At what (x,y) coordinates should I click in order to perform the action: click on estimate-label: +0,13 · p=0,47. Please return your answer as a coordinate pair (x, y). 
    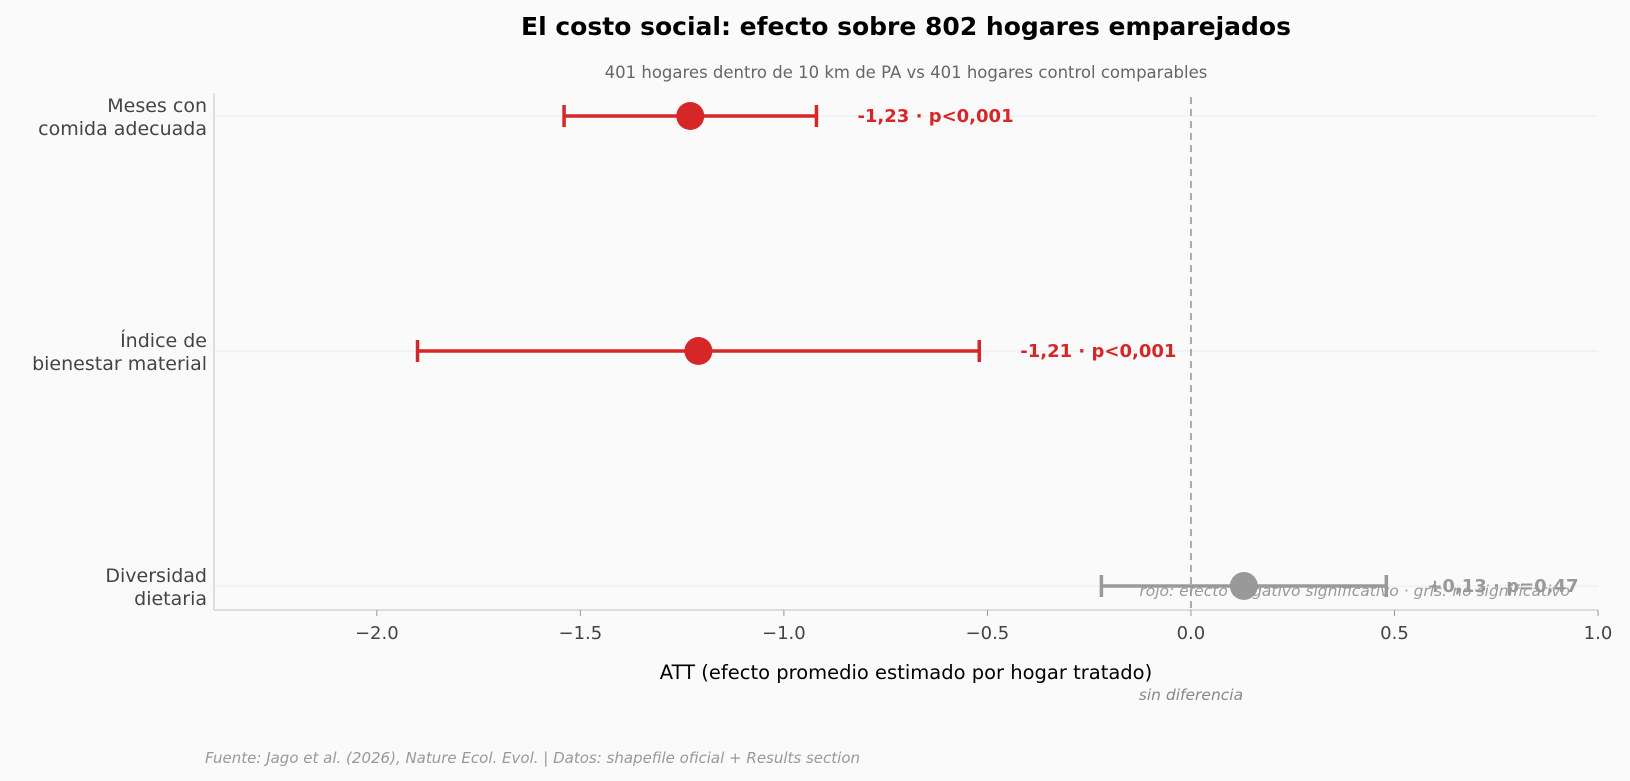
    Looking at the image, I should click on (1502, 586).